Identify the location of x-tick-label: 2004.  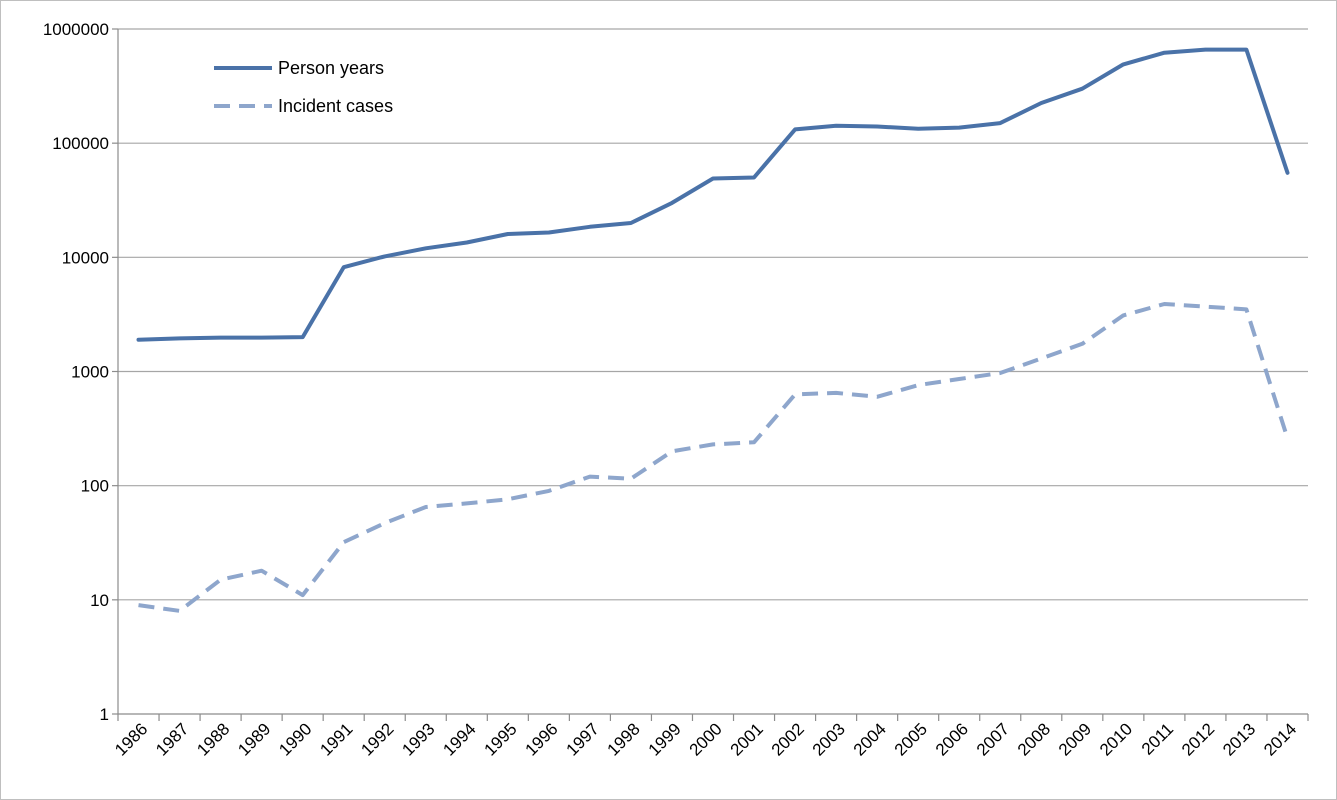
(870, 739).